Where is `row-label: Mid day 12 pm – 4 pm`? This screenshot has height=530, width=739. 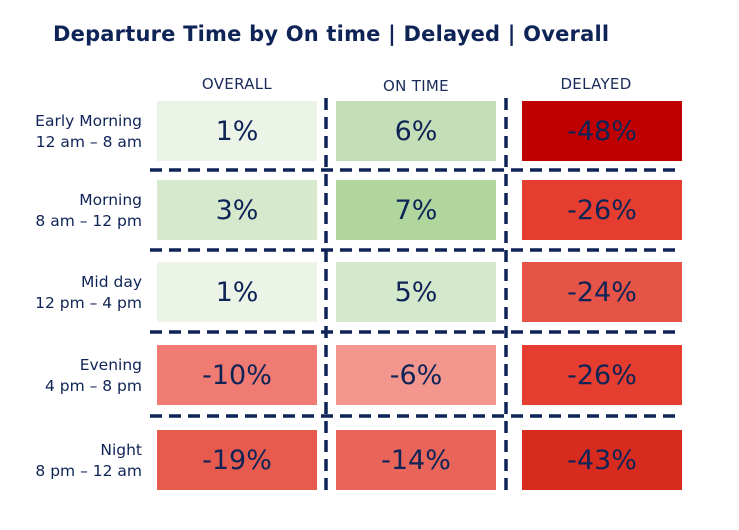 row-label: Mid day 12 pm – 4 pm is located at coordinates (71, 293).